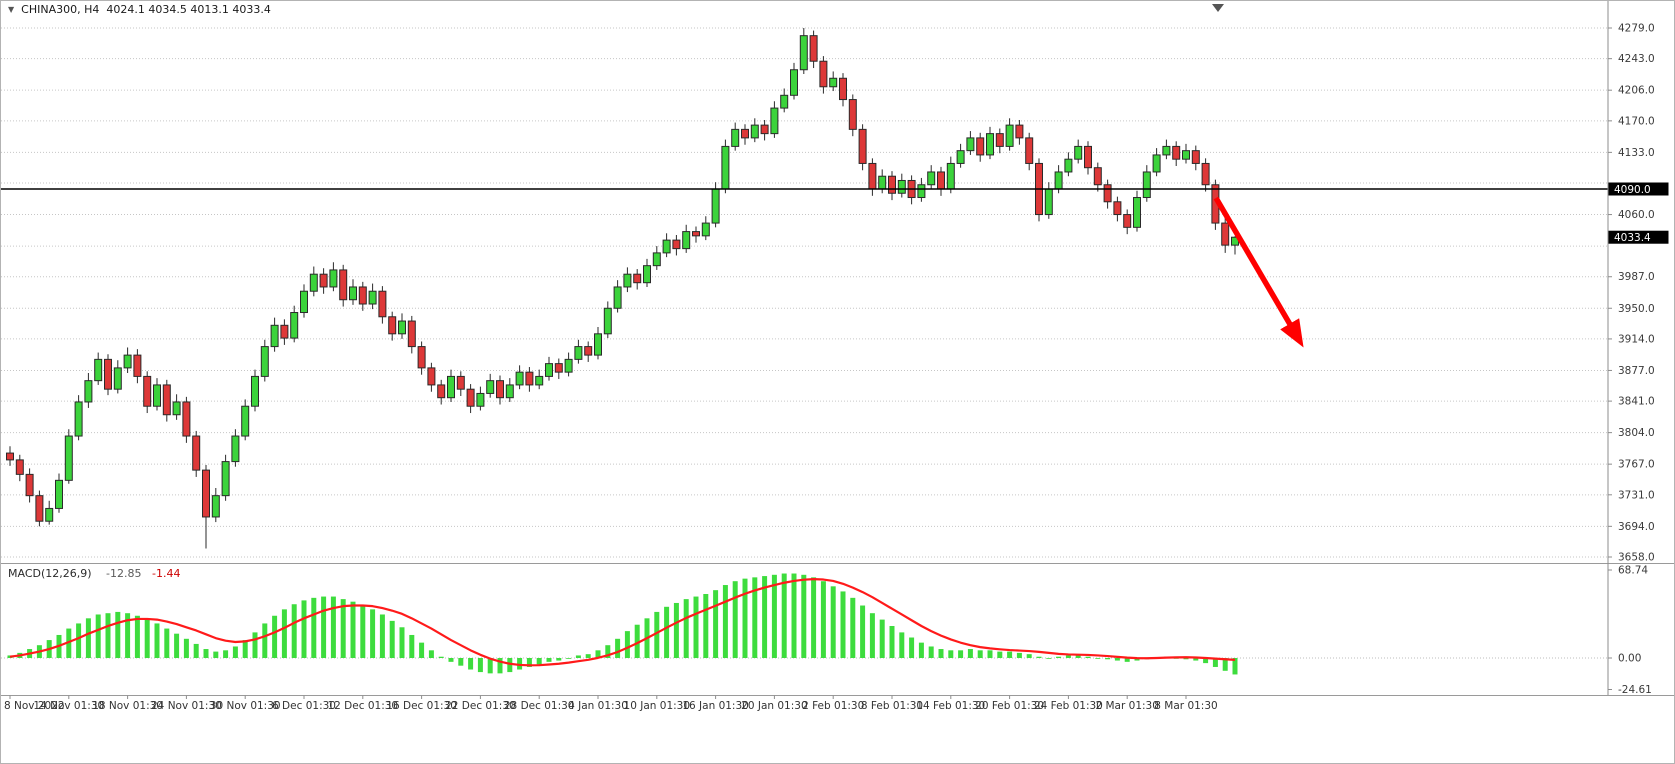 The image size is (1675, 764). What do you see at coordinates (539, 706) in the screenshot?
I see `time-axis-label: 28 Dec 01:30` at bounding box center [539, 706].